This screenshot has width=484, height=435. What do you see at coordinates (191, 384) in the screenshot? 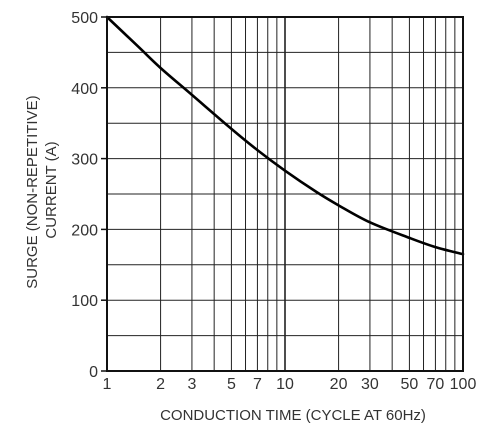
I see `x-tick-label-3: 3` at bounding box center [191, 384].